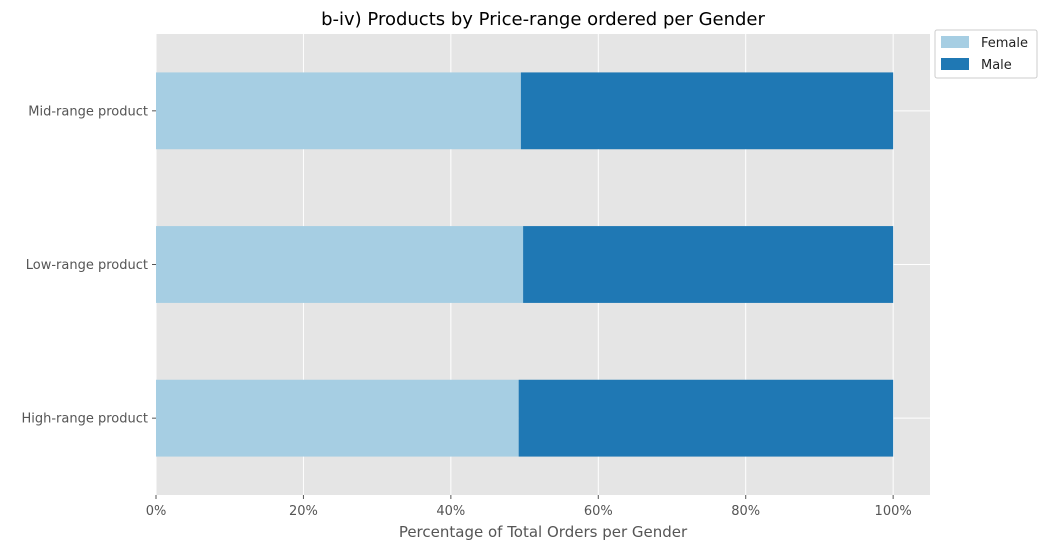 The height and width of the screenshot is (549, 1047). I want to click on x-tick-label: 60%, so click(598, 511).